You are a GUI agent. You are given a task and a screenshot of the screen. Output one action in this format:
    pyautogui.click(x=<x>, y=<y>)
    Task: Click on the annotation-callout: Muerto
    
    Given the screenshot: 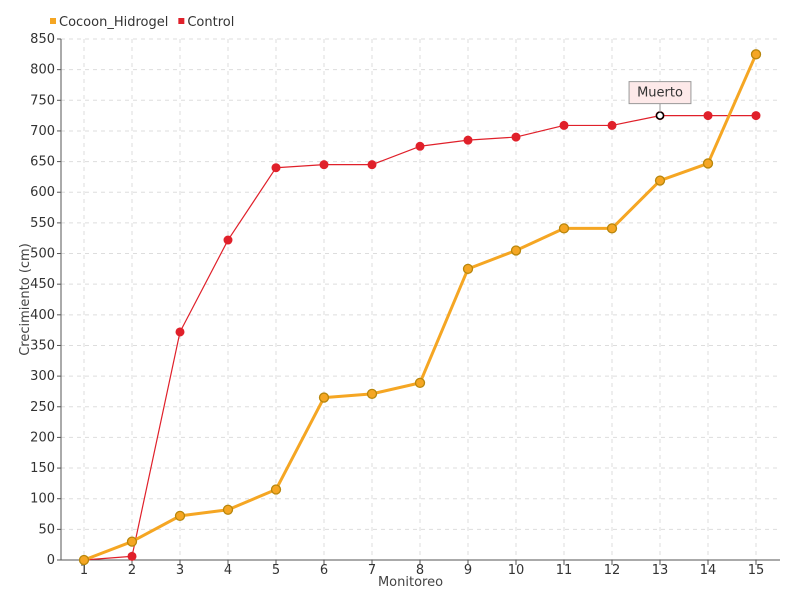 What is the action you would take?
    pyautogui.click(x=660, y=100)
    